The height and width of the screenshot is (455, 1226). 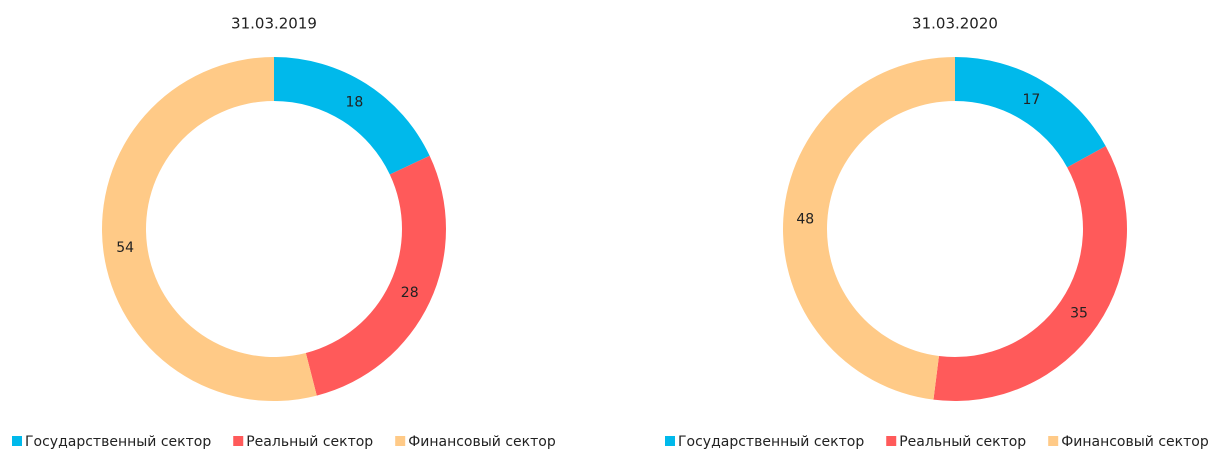 I want to click on data-label: 18, so click(x=354, y=102).